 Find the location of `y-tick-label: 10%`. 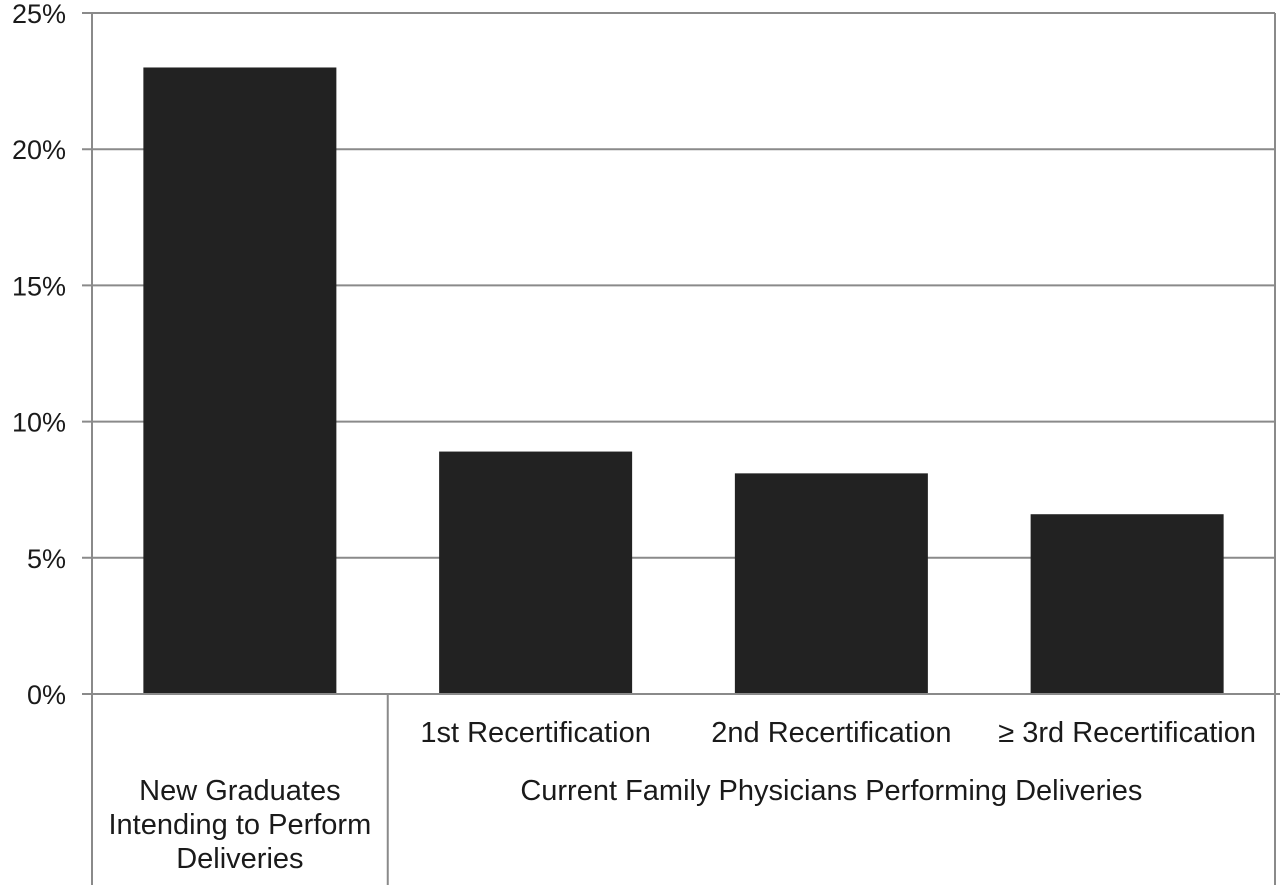

y-tick-label: 10% is located at coordinates (39, 423).